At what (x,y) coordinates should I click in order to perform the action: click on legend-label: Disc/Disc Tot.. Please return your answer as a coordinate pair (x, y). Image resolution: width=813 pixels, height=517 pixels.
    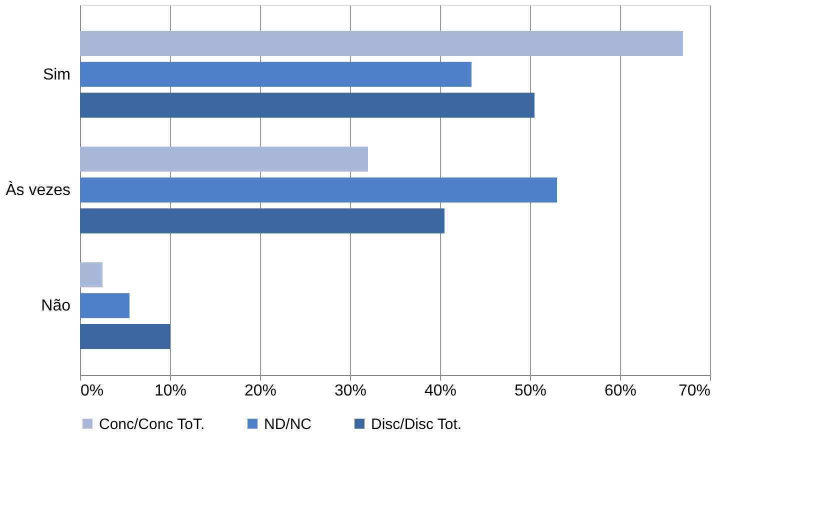
    Looking at the image, I should click on (416, 424).